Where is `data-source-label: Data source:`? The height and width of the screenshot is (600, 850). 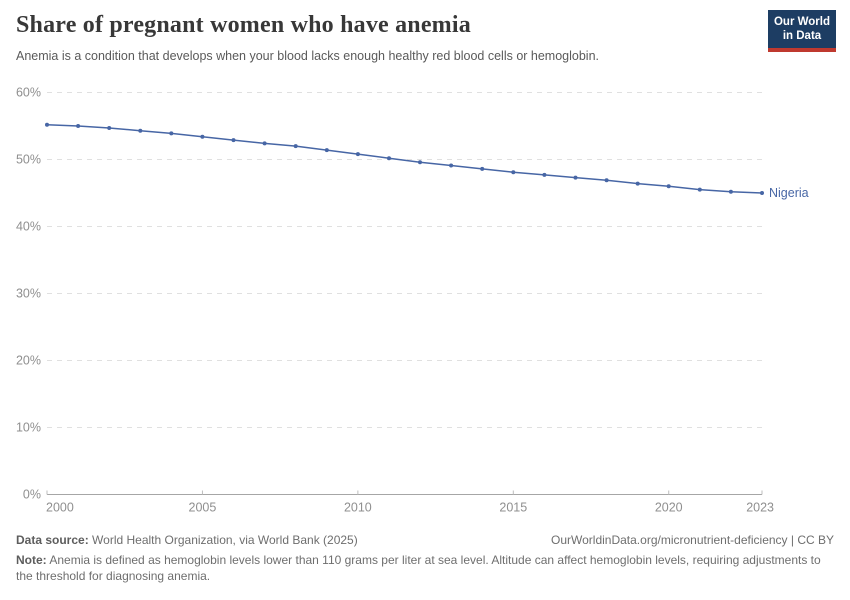 data-source-label: Data source: is located at coordinates (52, 540).